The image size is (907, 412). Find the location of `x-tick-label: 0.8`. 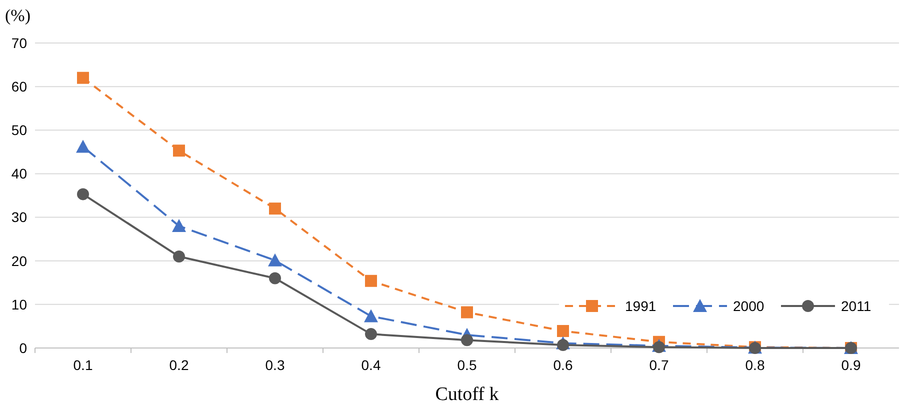

x-tick-label: 0.8 is located at coordinates (755, 365).